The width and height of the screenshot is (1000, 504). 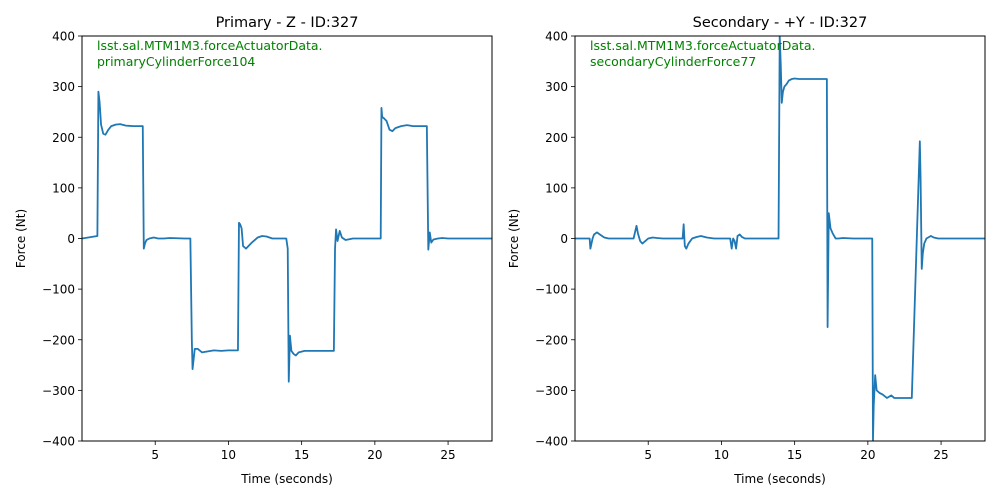 What do you see at coordinates (673, 61) in the screenshot?
I see `annotation-text: secondaryCylinderForce77` at bounding box center [673, 61].